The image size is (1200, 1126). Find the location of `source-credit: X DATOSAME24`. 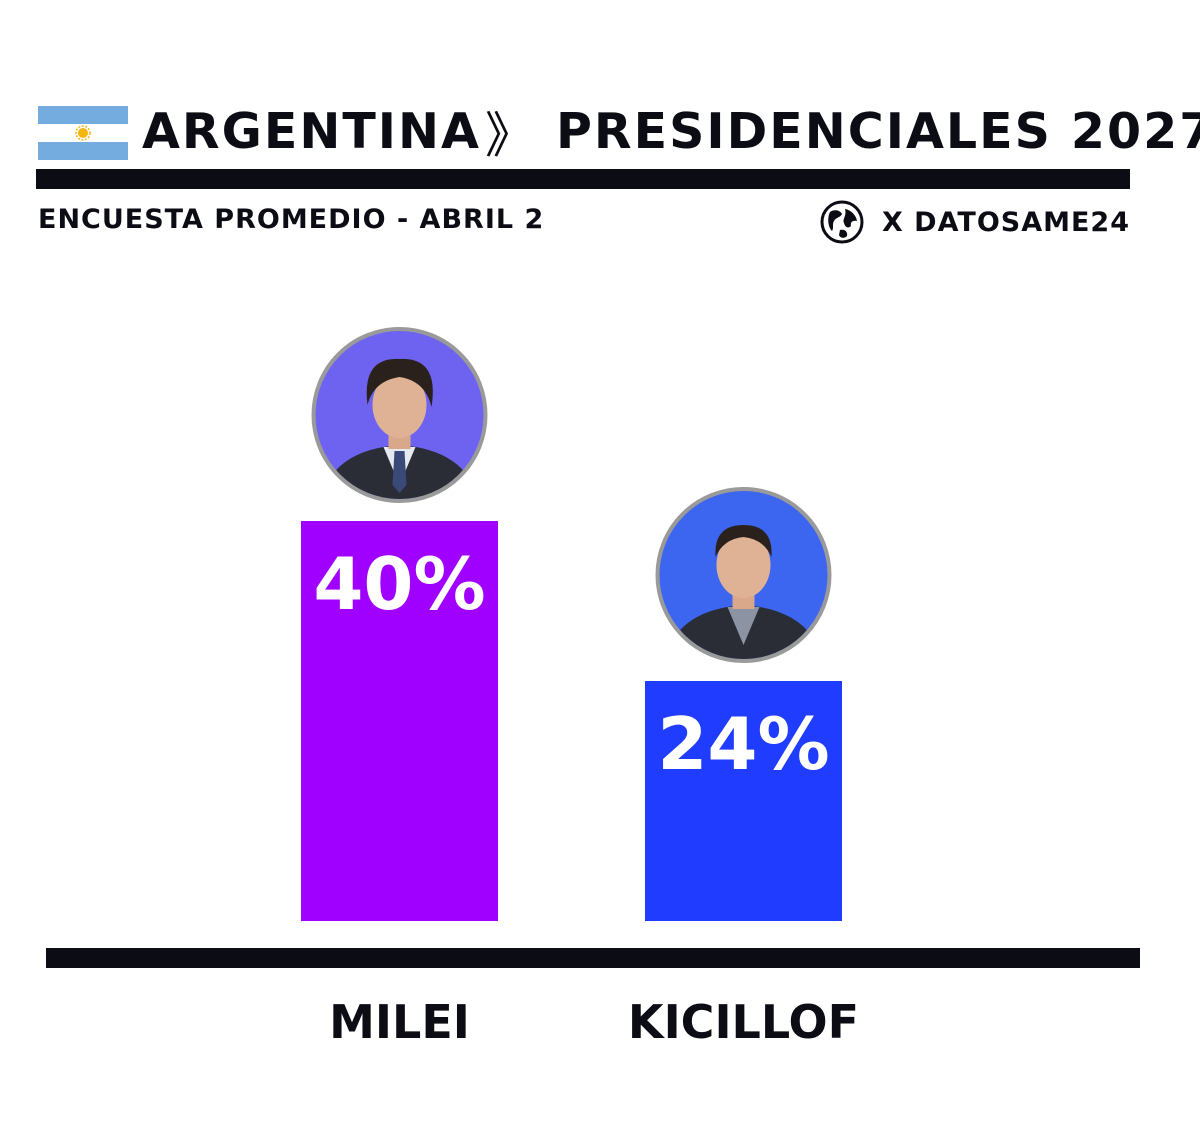

source-credit: X DATOSAME24 is located at coordinates (975, 222).